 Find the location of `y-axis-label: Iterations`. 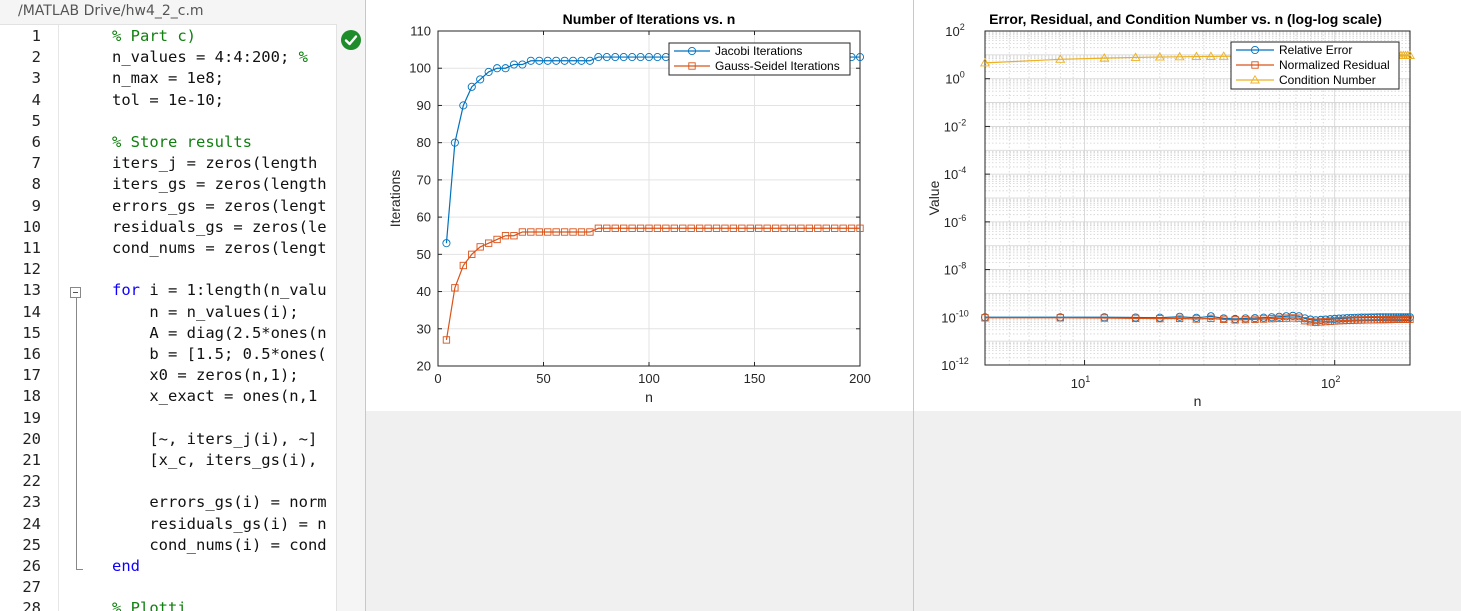

y-axis-label: Iterations is located at coordinates (395, 199).